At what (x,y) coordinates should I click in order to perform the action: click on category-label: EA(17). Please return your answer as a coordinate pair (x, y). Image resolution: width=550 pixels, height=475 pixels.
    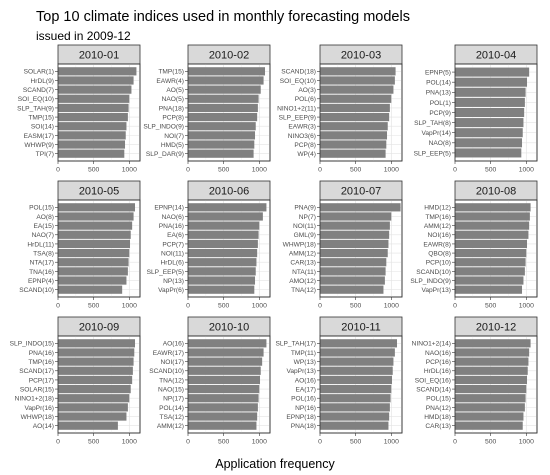
    Looking at the image, I should click on (305, 389).